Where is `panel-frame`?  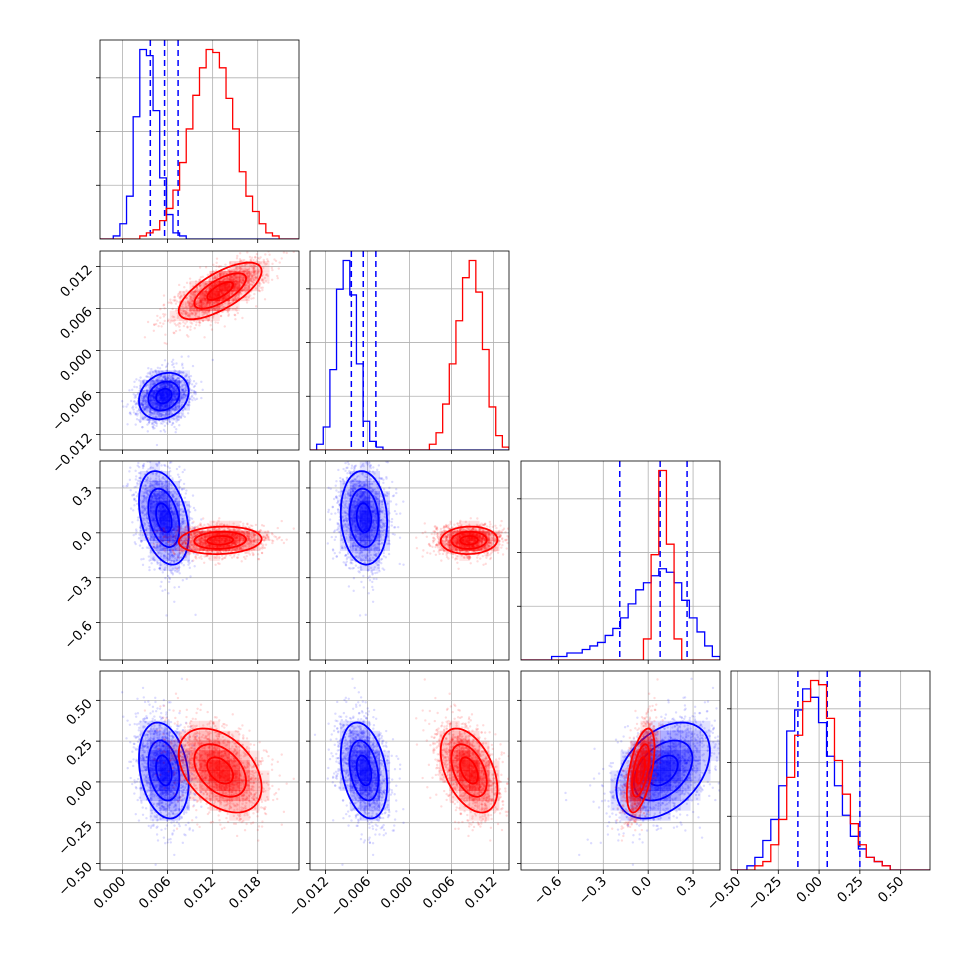
panel-frame is located at coordinates (199, 139).